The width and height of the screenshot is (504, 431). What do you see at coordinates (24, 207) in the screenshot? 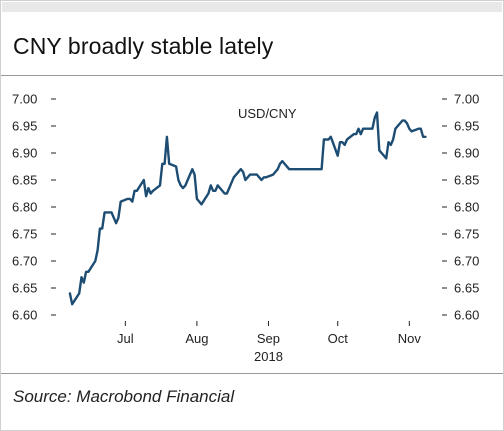
I see `y-left-tick-label-6-80: 6.80` at bounding box center [24, 207].